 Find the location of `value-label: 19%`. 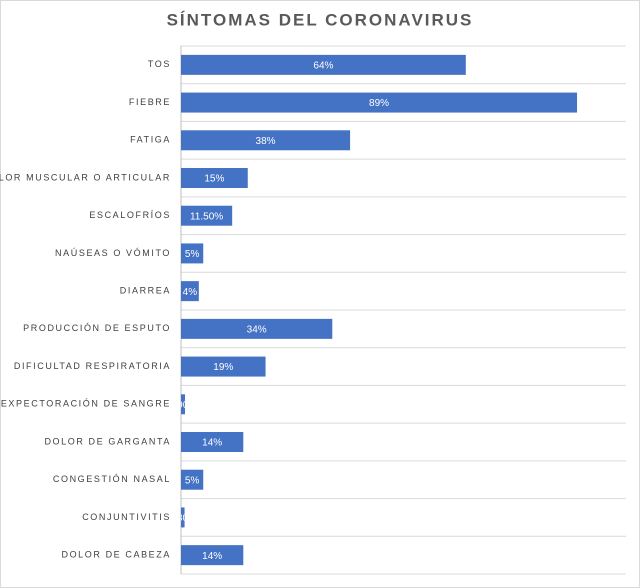

value-label: 19% is located at coordinates (223, 367).